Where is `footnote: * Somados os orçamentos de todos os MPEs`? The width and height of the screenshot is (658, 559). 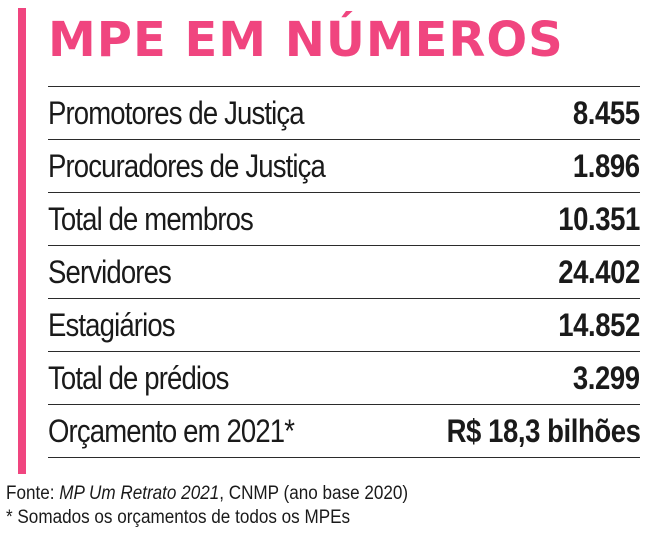 footnote: * Somados os orçamentos de todos os MPEs is located at coordinates (178, 517).